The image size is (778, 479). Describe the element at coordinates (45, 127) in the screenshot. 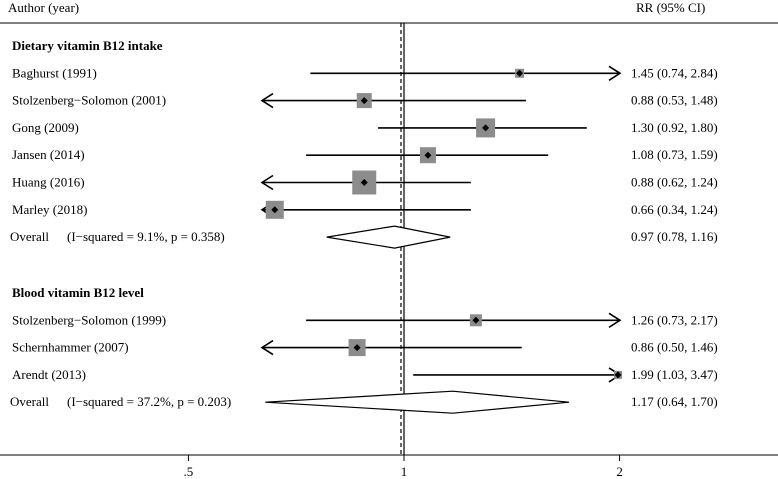

I see `study-label: Gong (2009)` at that location.